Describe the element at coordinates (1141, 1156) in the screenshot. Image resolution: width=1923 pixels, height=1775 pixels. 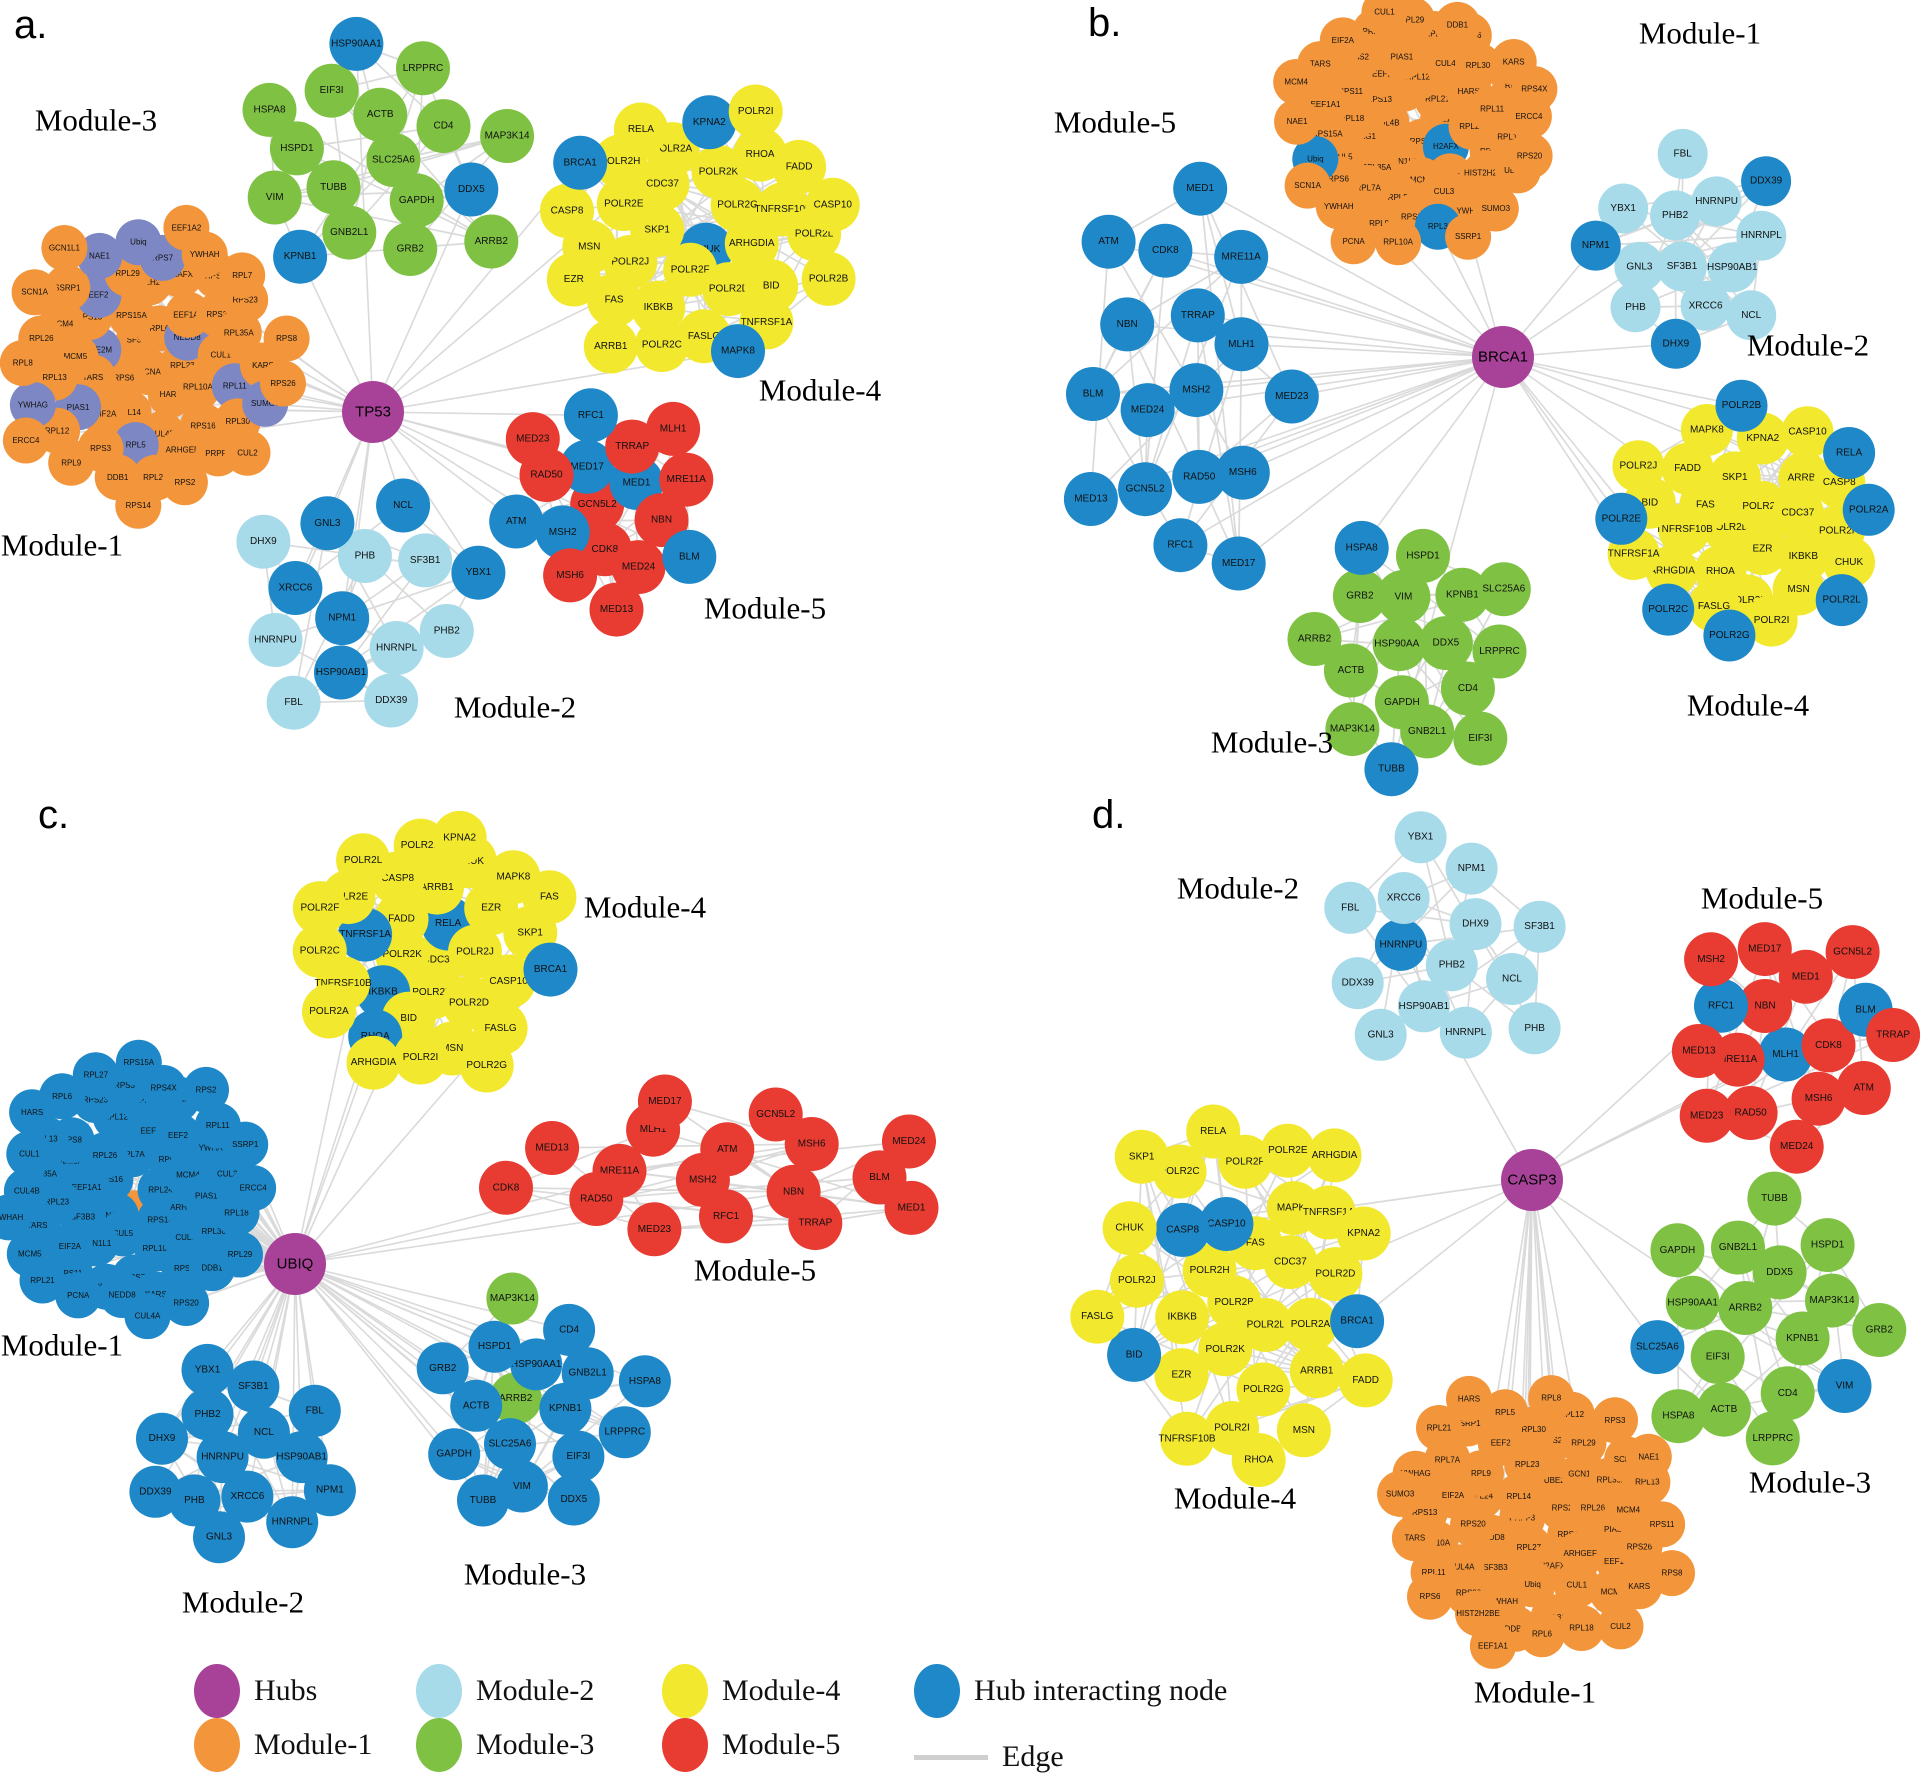
I see `node-SKP1` at that location.